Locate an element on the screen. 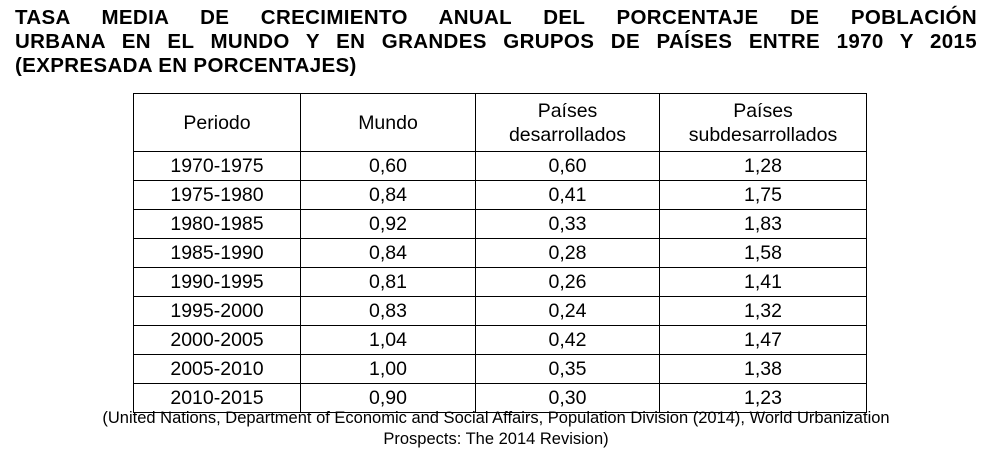 Image resolution: width=992 pixels, height=458 pixels. header-paises-subdesarrollados: Países subdesarrollados is located at coordinates (763, 122).